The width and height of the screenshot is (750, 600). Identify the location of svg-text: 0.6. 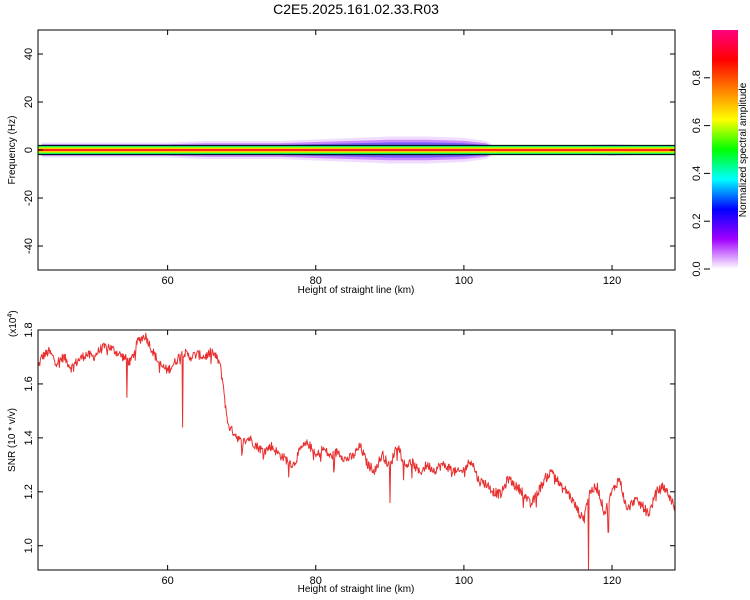
(697, 125).